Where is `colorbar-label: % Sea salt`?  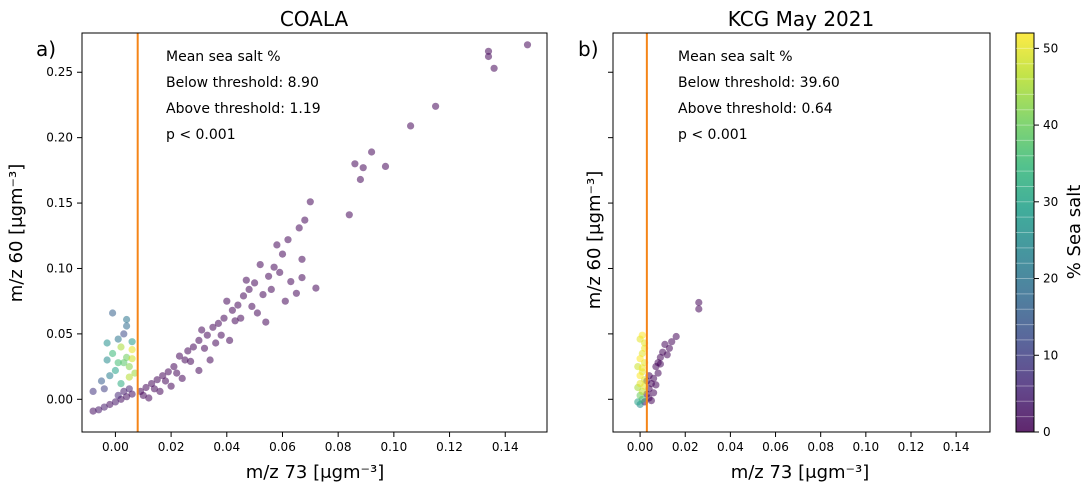 colorbar-label: % Sea salt is located at coordinates (1074, 232).